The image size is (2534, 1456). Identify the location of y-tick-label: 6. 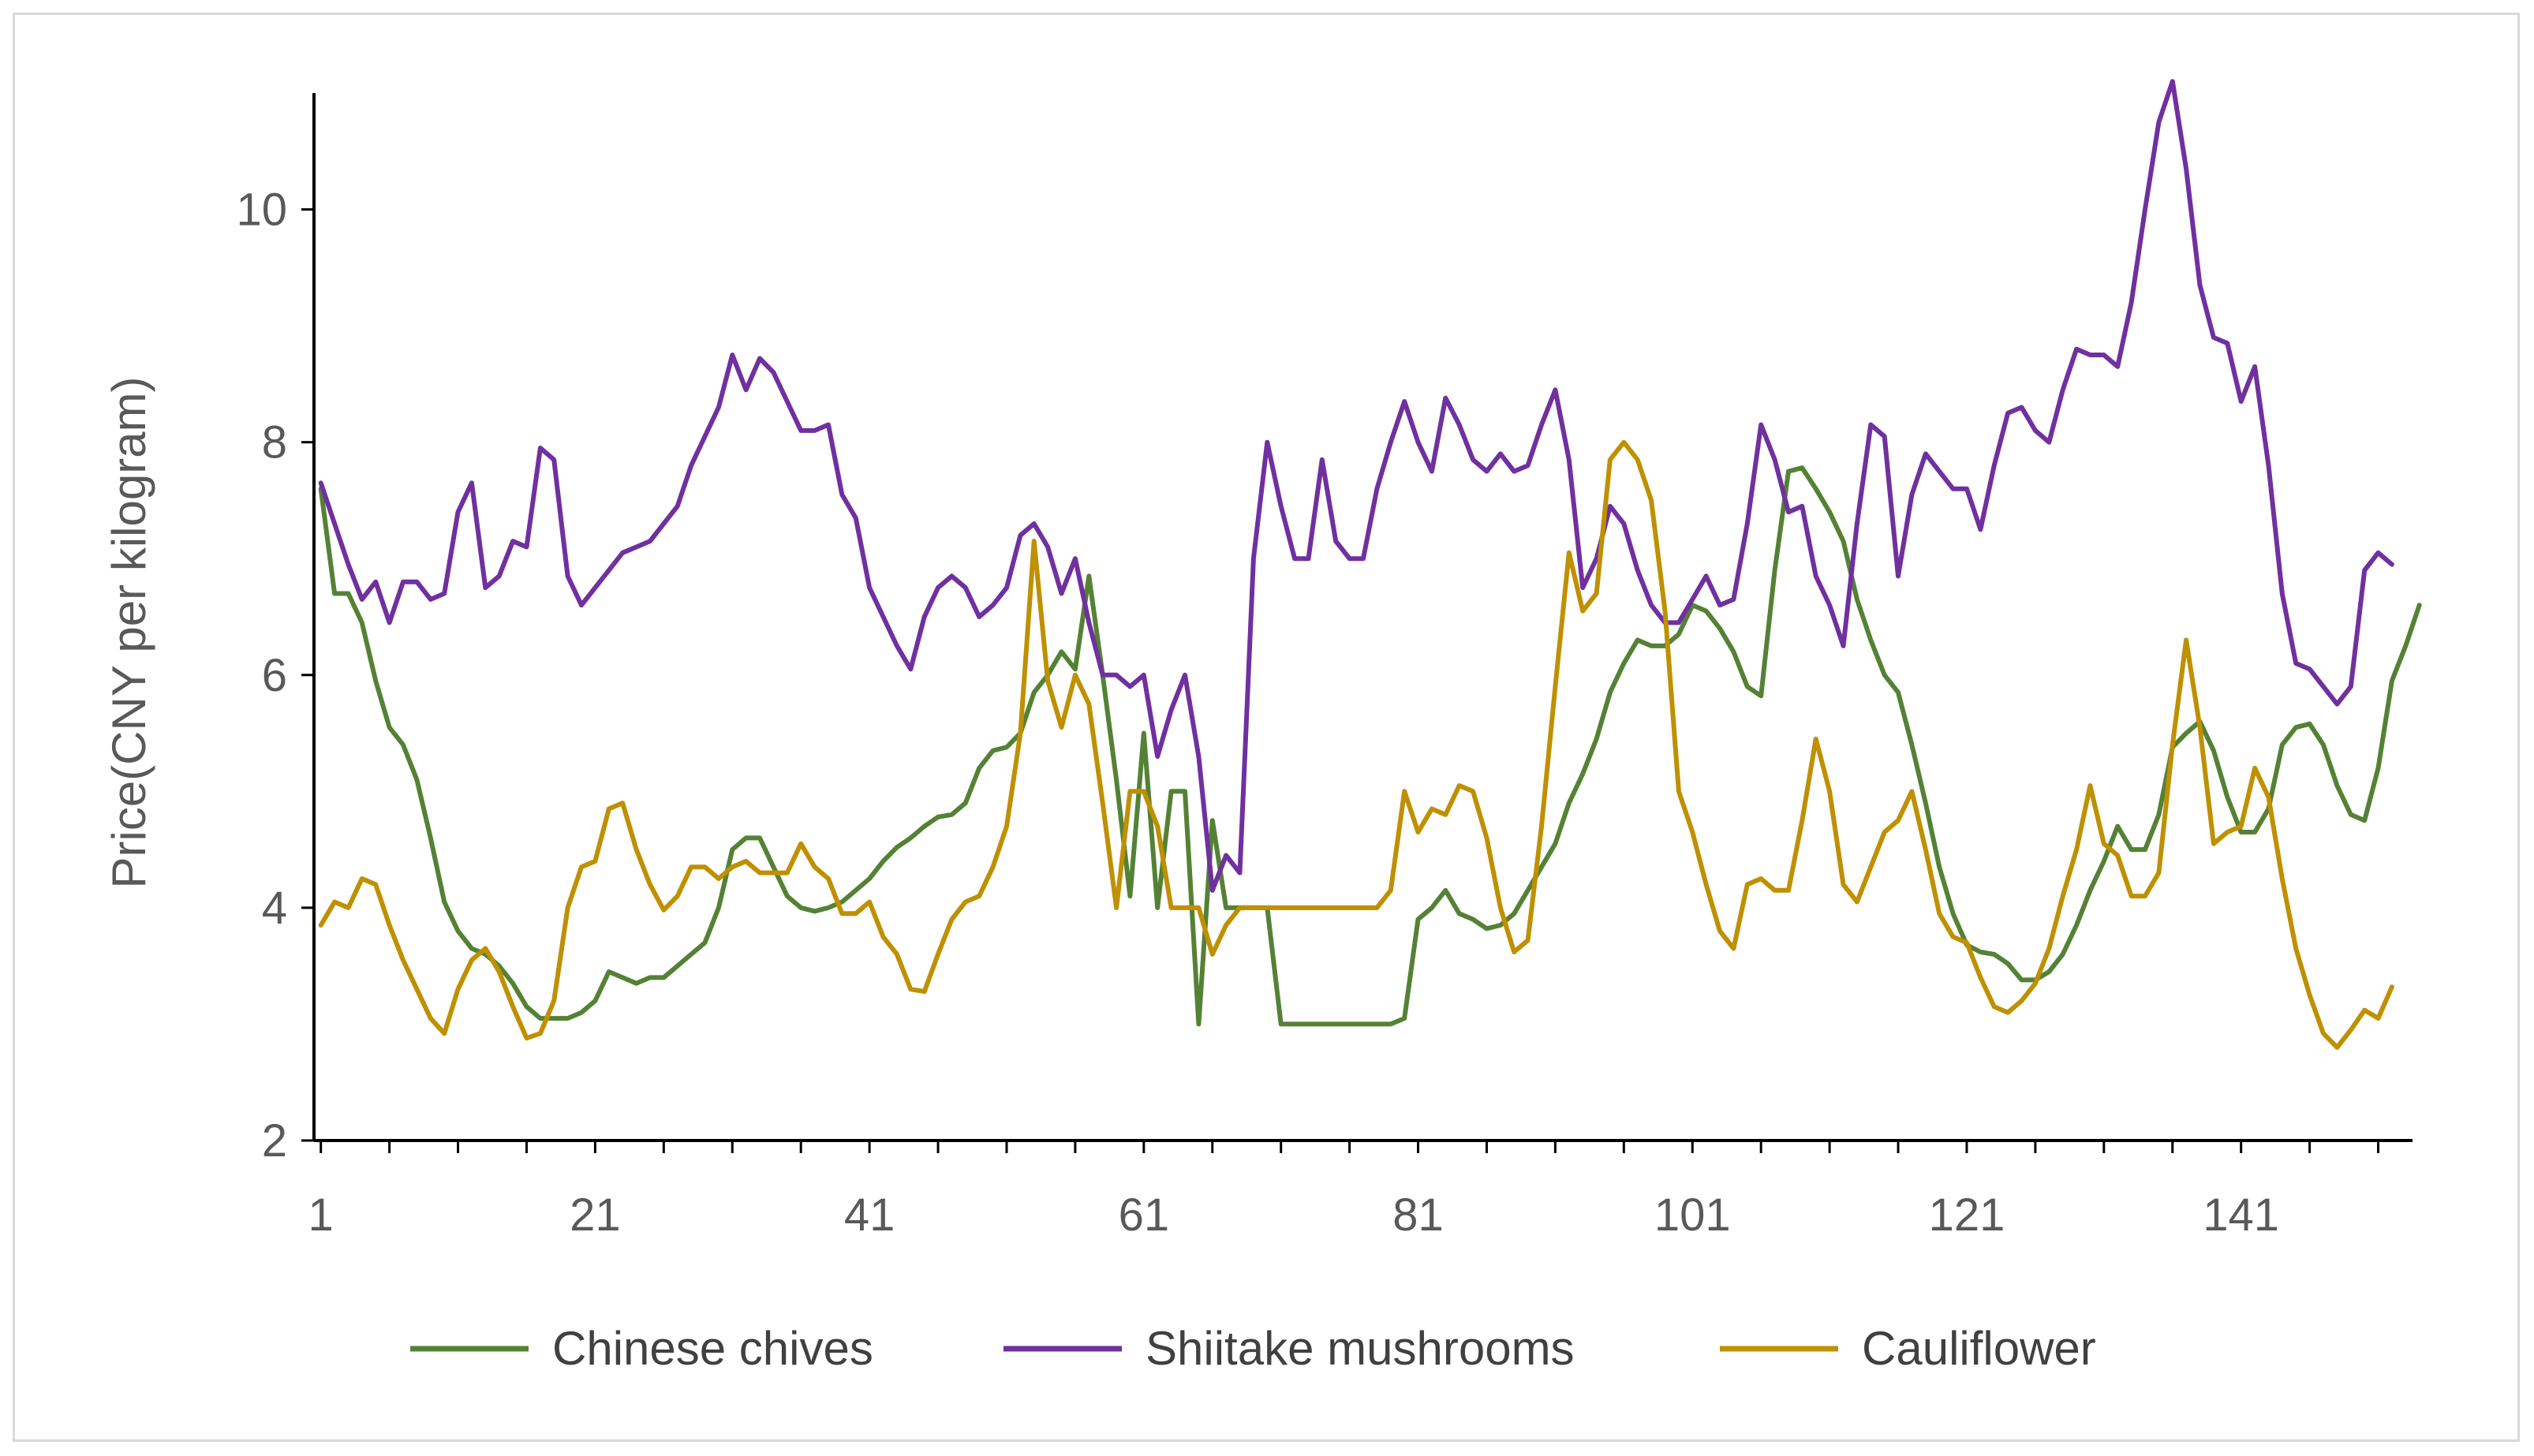
(274, 675).